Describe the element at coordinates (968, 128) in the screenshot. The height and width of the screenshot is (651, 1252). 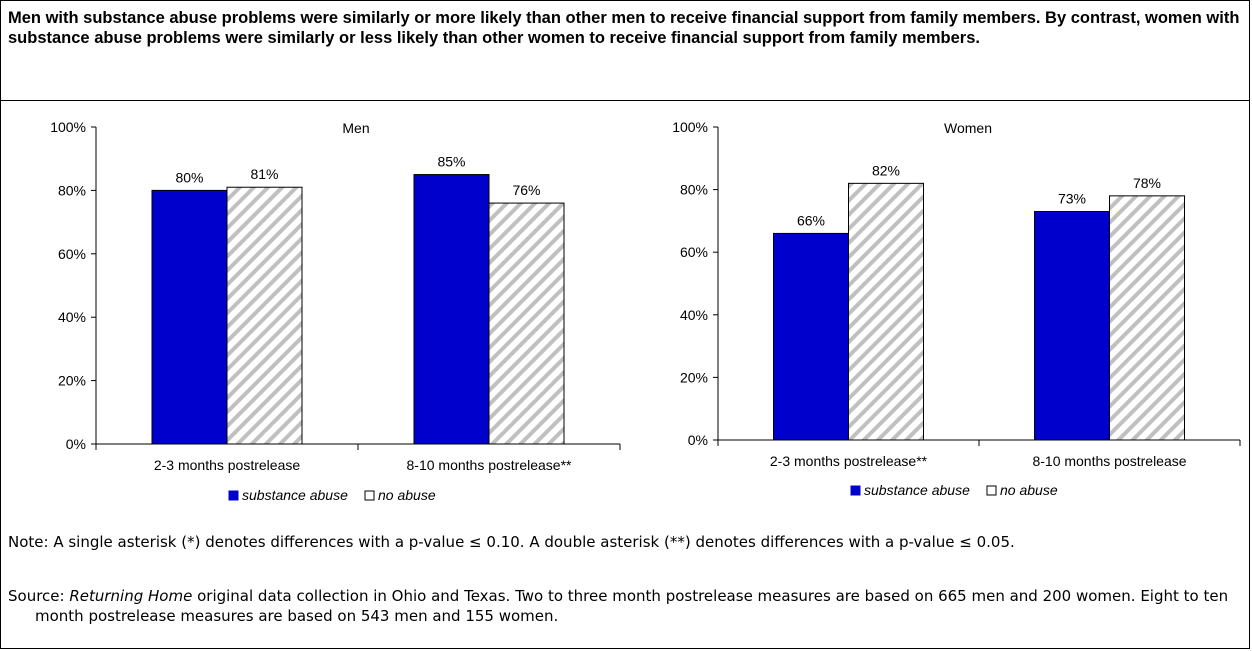
I see `chart-2-title: Women` at that location.